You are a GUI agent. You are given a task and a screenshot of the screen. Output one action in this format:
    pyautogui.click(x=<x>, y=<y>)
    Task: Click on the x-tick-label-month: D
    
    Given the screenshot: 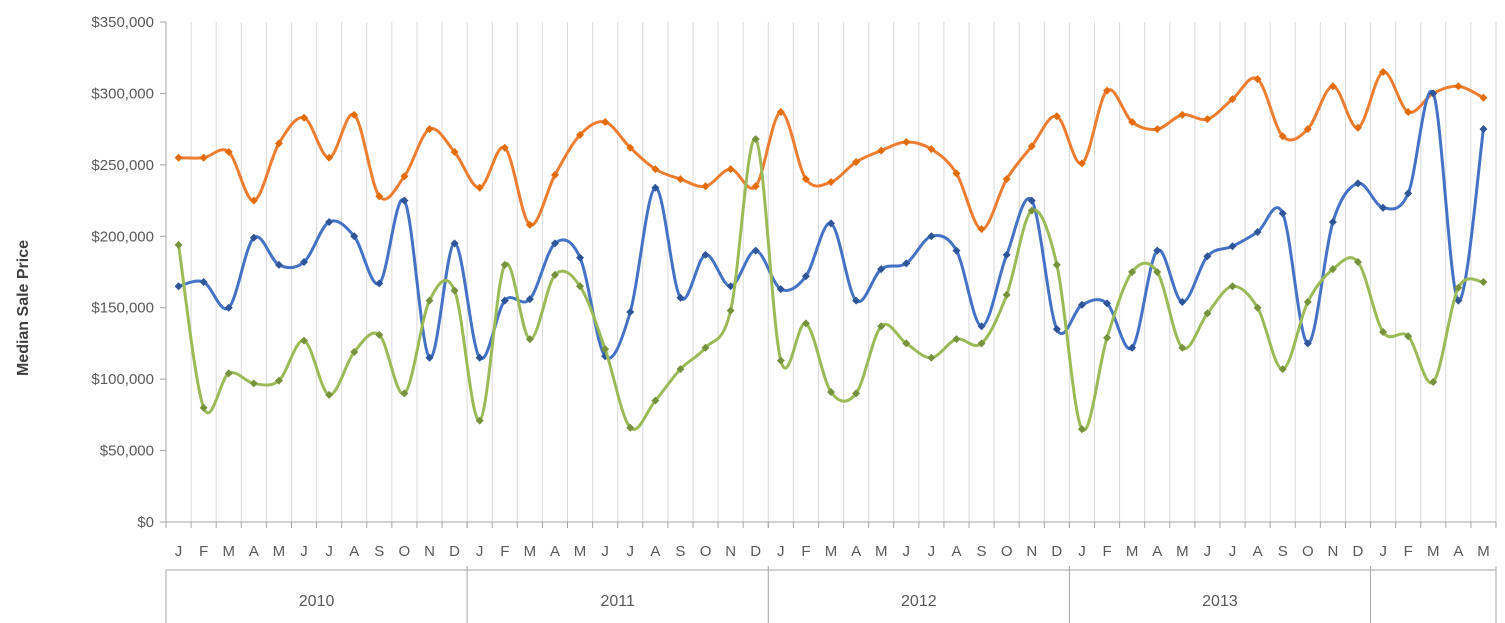 What is the action you would take?
    pyautogui.click(x=755, y=551)
    